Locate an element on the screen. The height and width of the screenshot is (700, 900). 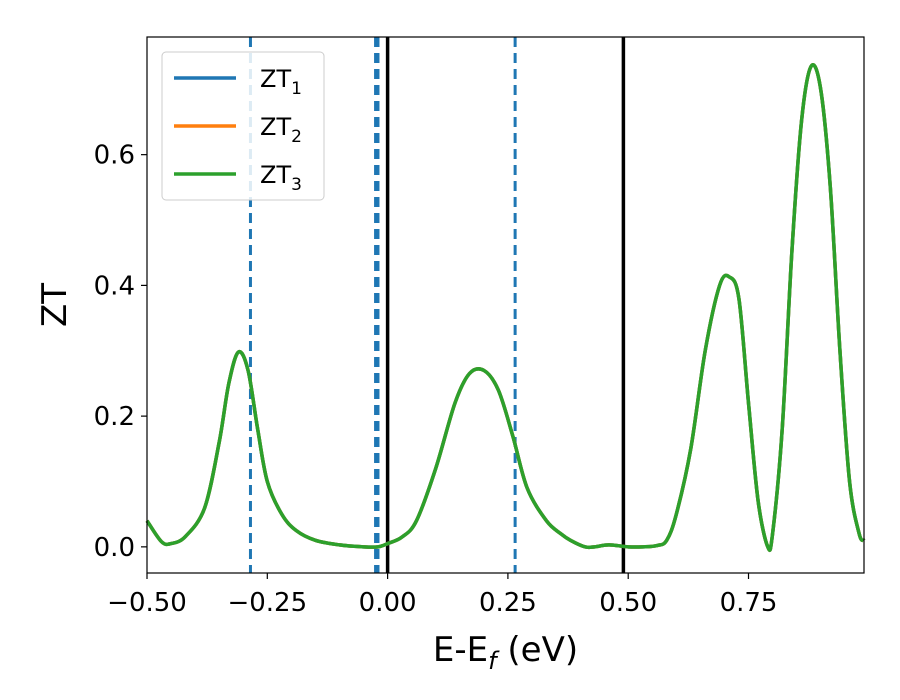
legend: ZT1 ZT2 ZT3 is located at coordinates (243, 126).